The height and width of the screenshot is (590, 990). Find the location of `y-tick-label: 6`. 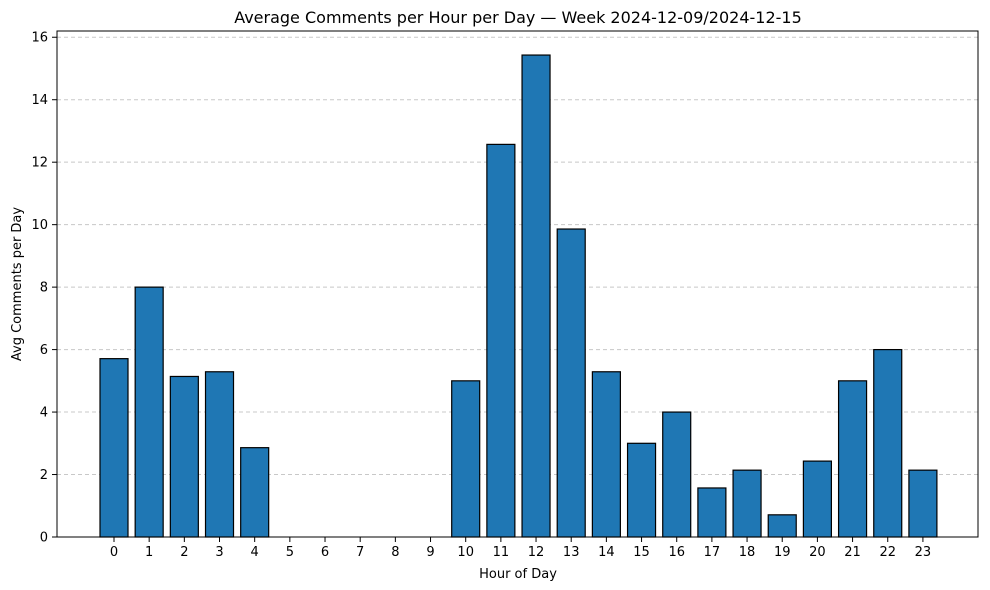

y-tick-label: 6 is located at coordinates (44, 350).